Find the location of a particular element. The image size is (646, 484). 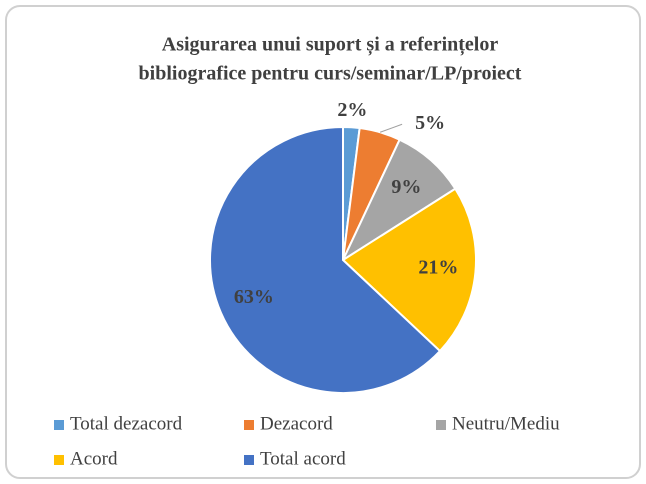

data-label: 2% is located at coordinates (352, 110).